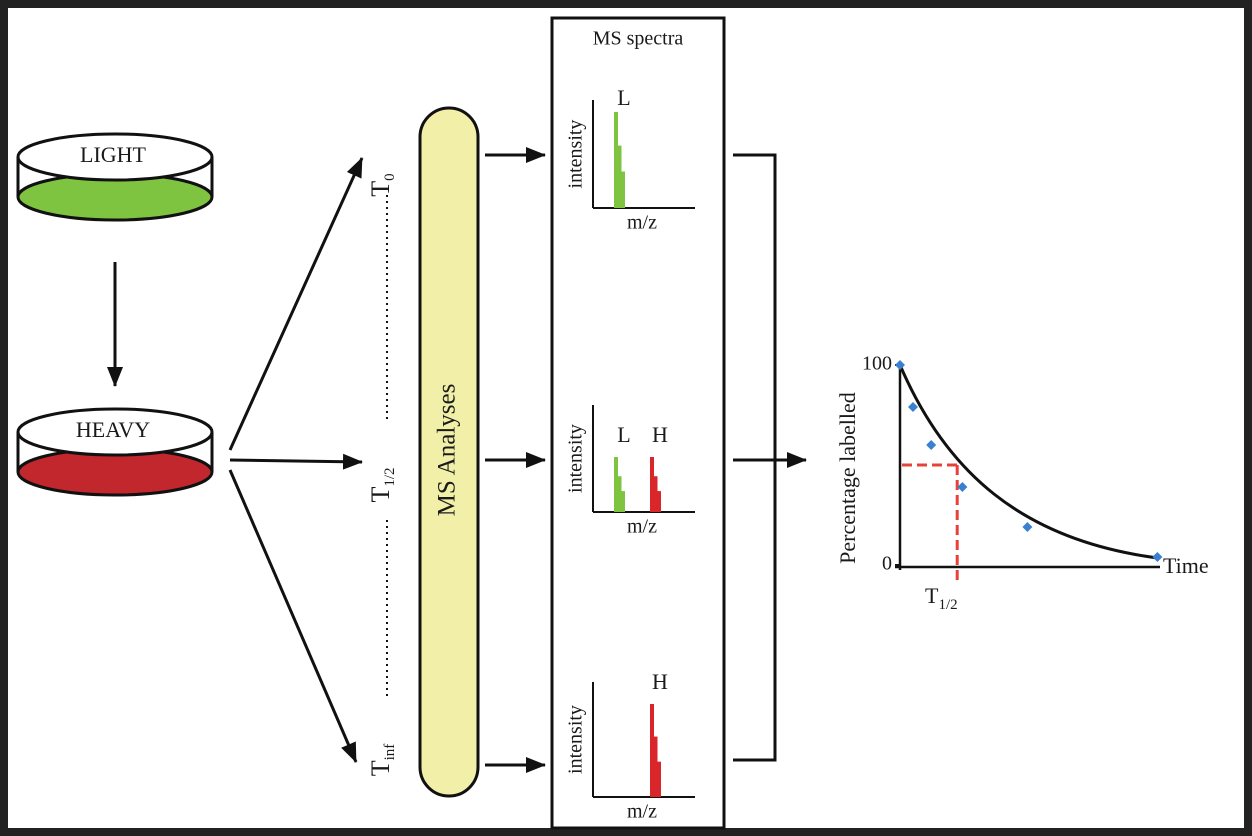 The height and width of the screenshot is (836, 1252). What do you see at coordinates (1186, 565) in the screenshot?
I see `x-axis-label: Time` at bounding box center [1186, 565].